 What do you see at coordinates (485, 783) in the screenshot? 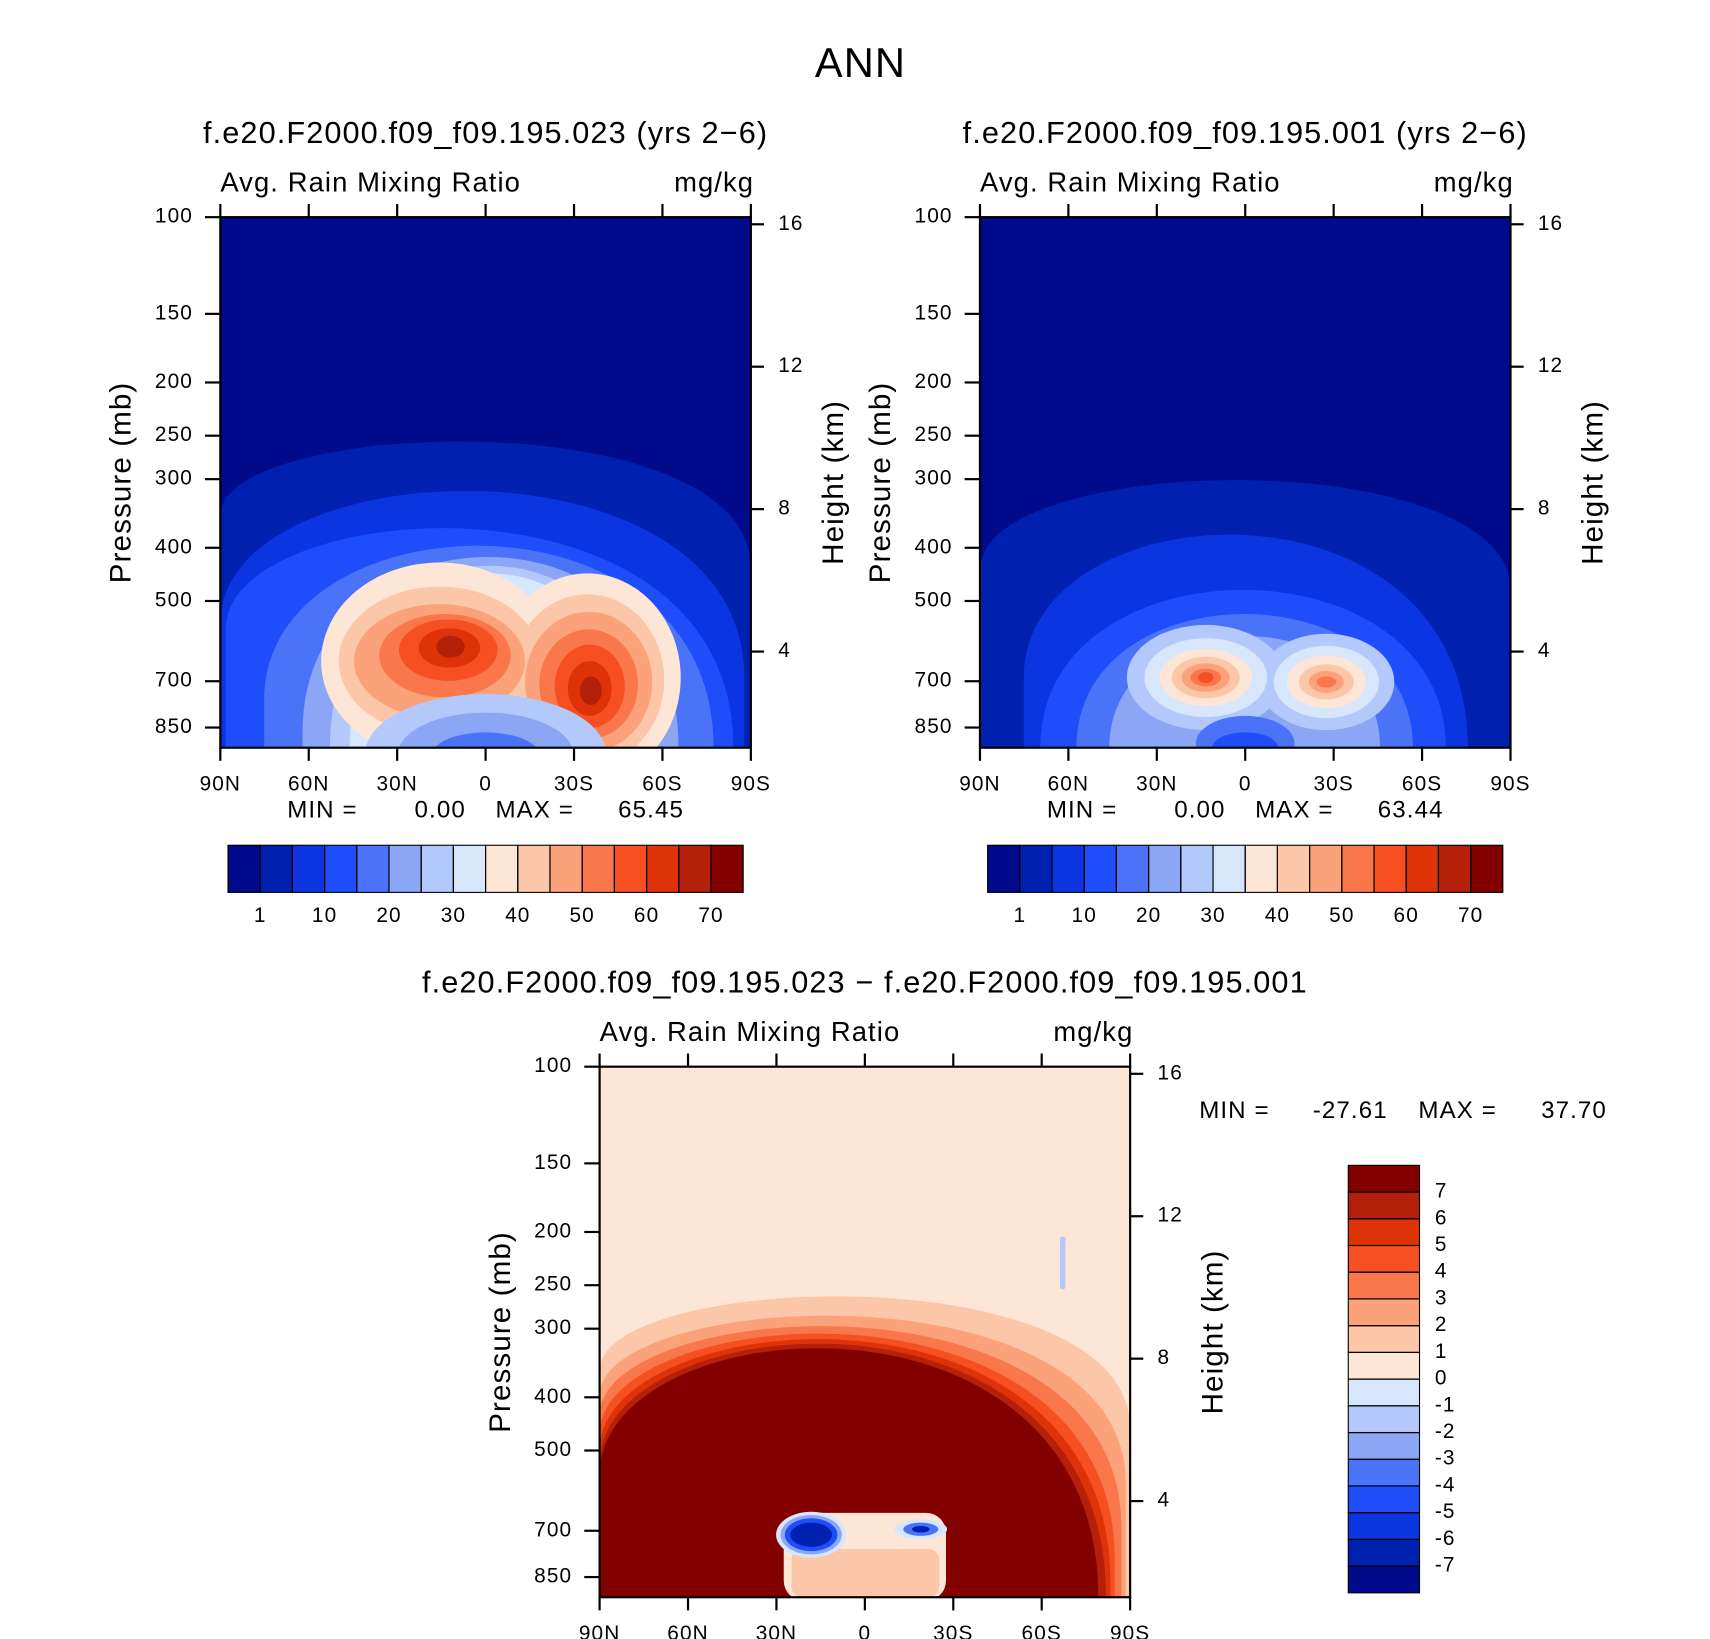
I see `x-tick-label: 0` at bounding box center [485, 783].